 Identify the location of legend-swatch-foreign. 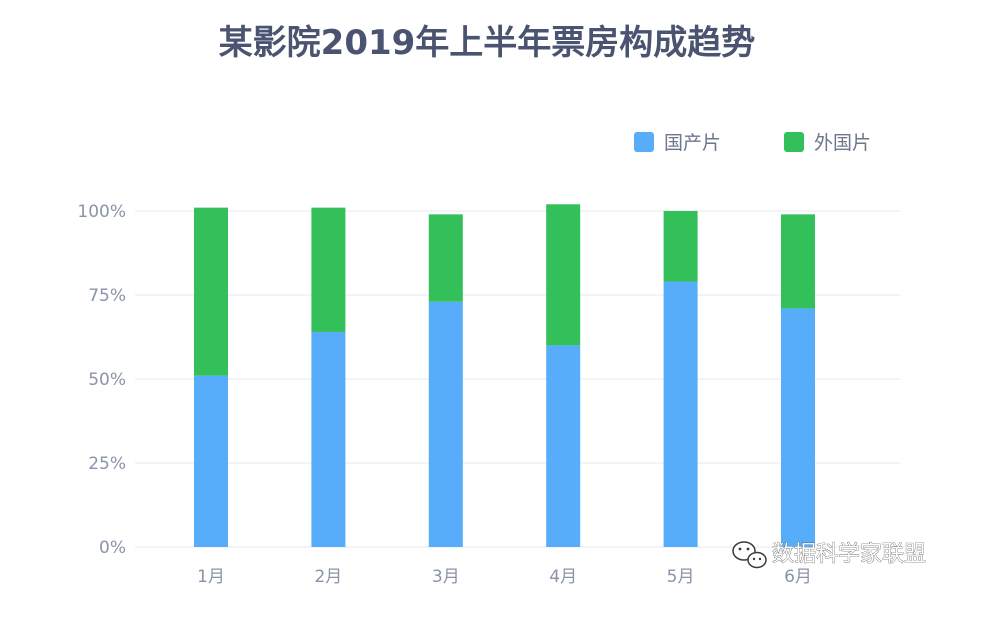
(794, 142).